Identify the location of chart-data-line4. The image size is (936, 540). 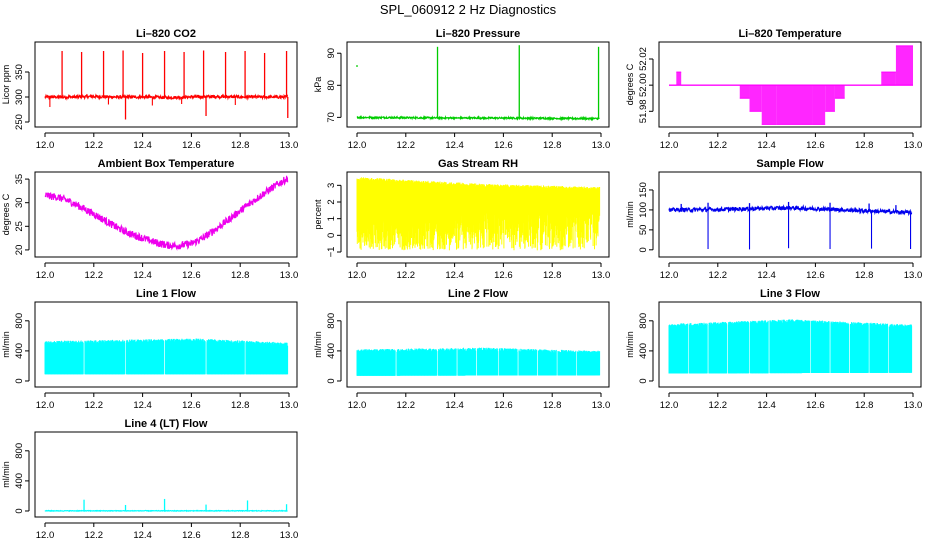
(166, 505).